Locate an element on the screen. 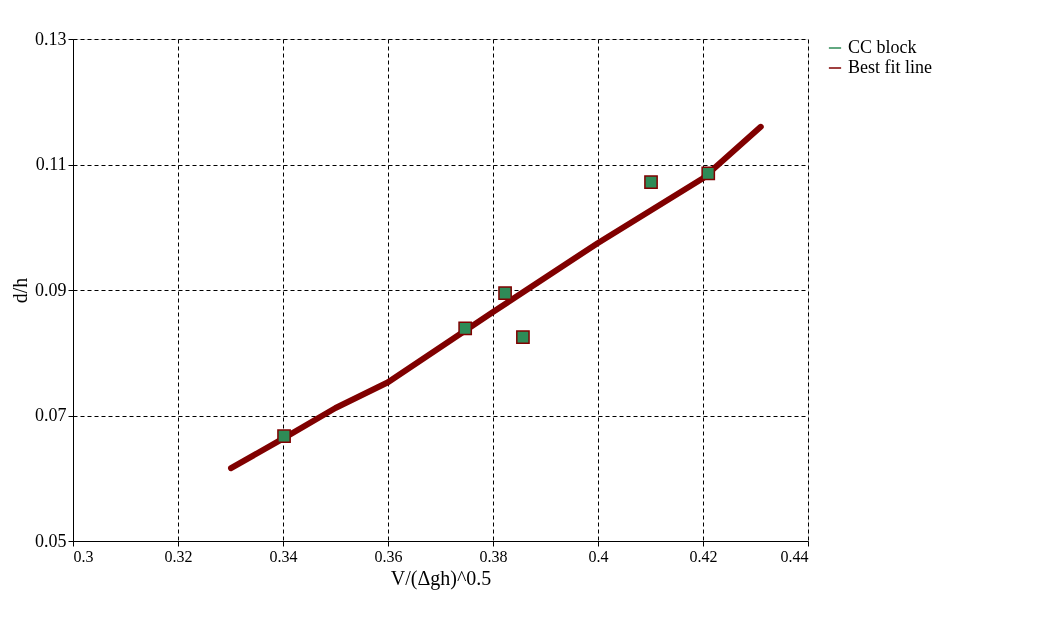 Image resolution: width=1050 pixels, height=640 pixels. x-tick-label: 0.4 is located at coordinates (598, 556).